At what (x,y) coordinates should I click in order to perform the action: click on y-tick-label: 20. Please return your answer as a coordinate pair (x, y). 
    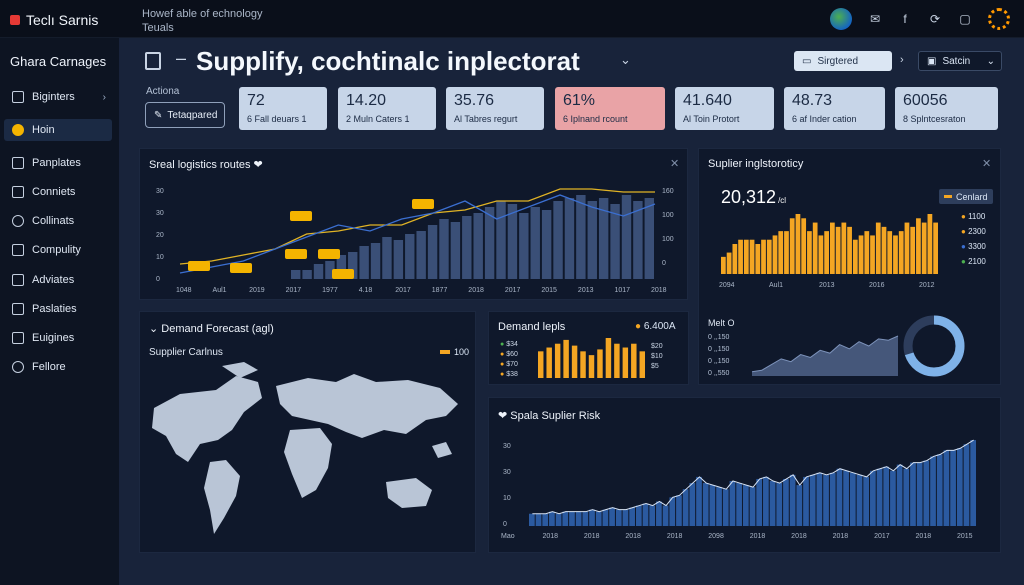
    Looking at the image, I should click on (160, 235).